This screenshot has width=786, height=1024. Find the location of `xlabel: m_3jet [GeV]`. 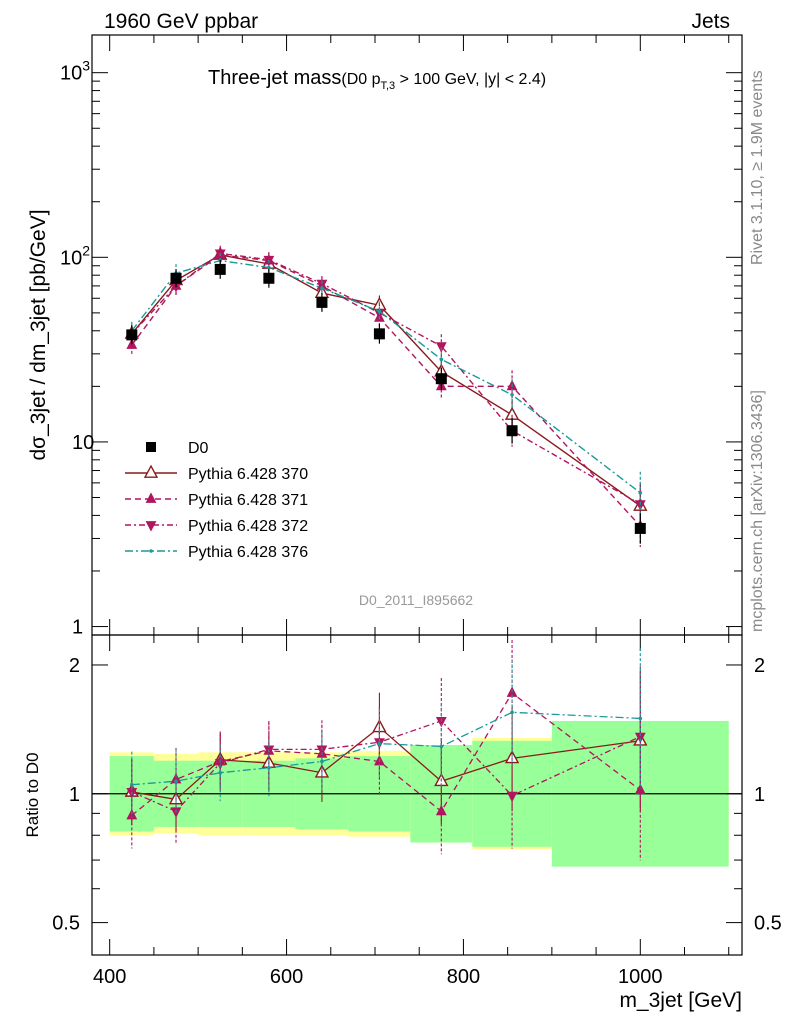

xlabel: m_3jet [GeV] is located at coordinates (680, 1000).